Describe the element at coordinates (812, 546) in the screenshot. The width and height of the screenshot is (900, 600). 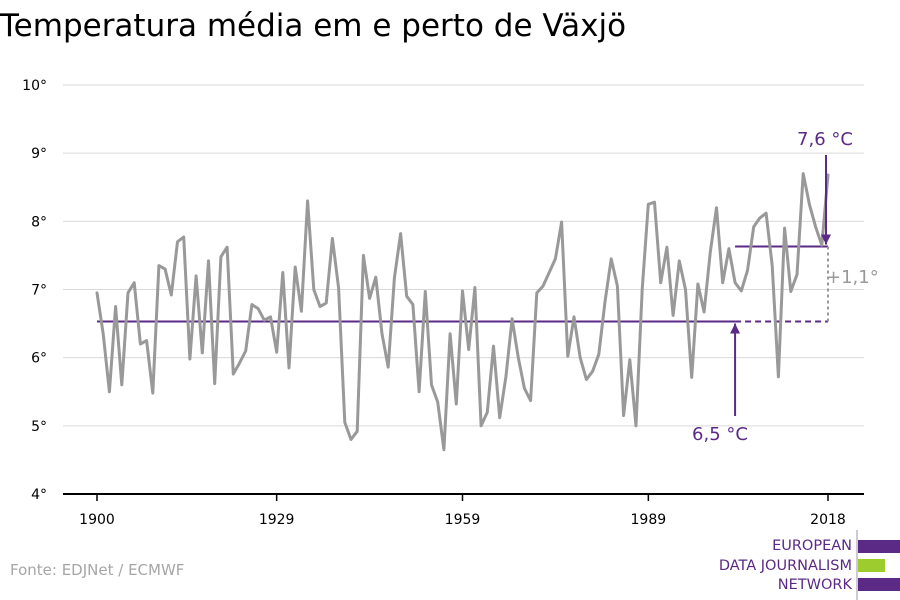
I see `logo-line-european: EUROPEAN` at that location.